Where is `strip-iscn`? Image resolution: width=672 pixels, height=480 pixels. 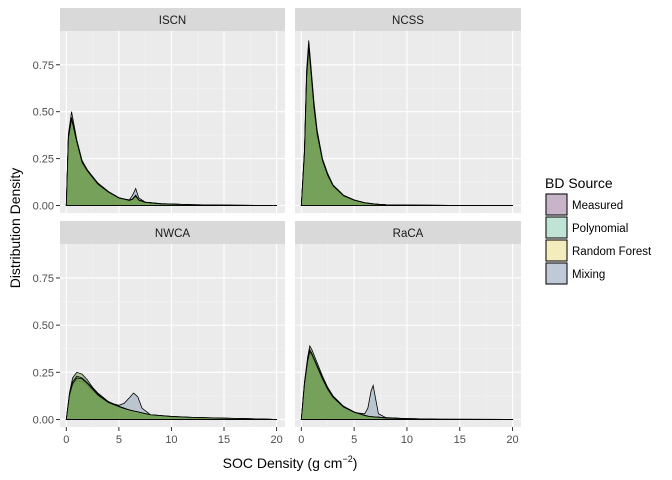 strip-iscn is located at coordinates (172, 19).